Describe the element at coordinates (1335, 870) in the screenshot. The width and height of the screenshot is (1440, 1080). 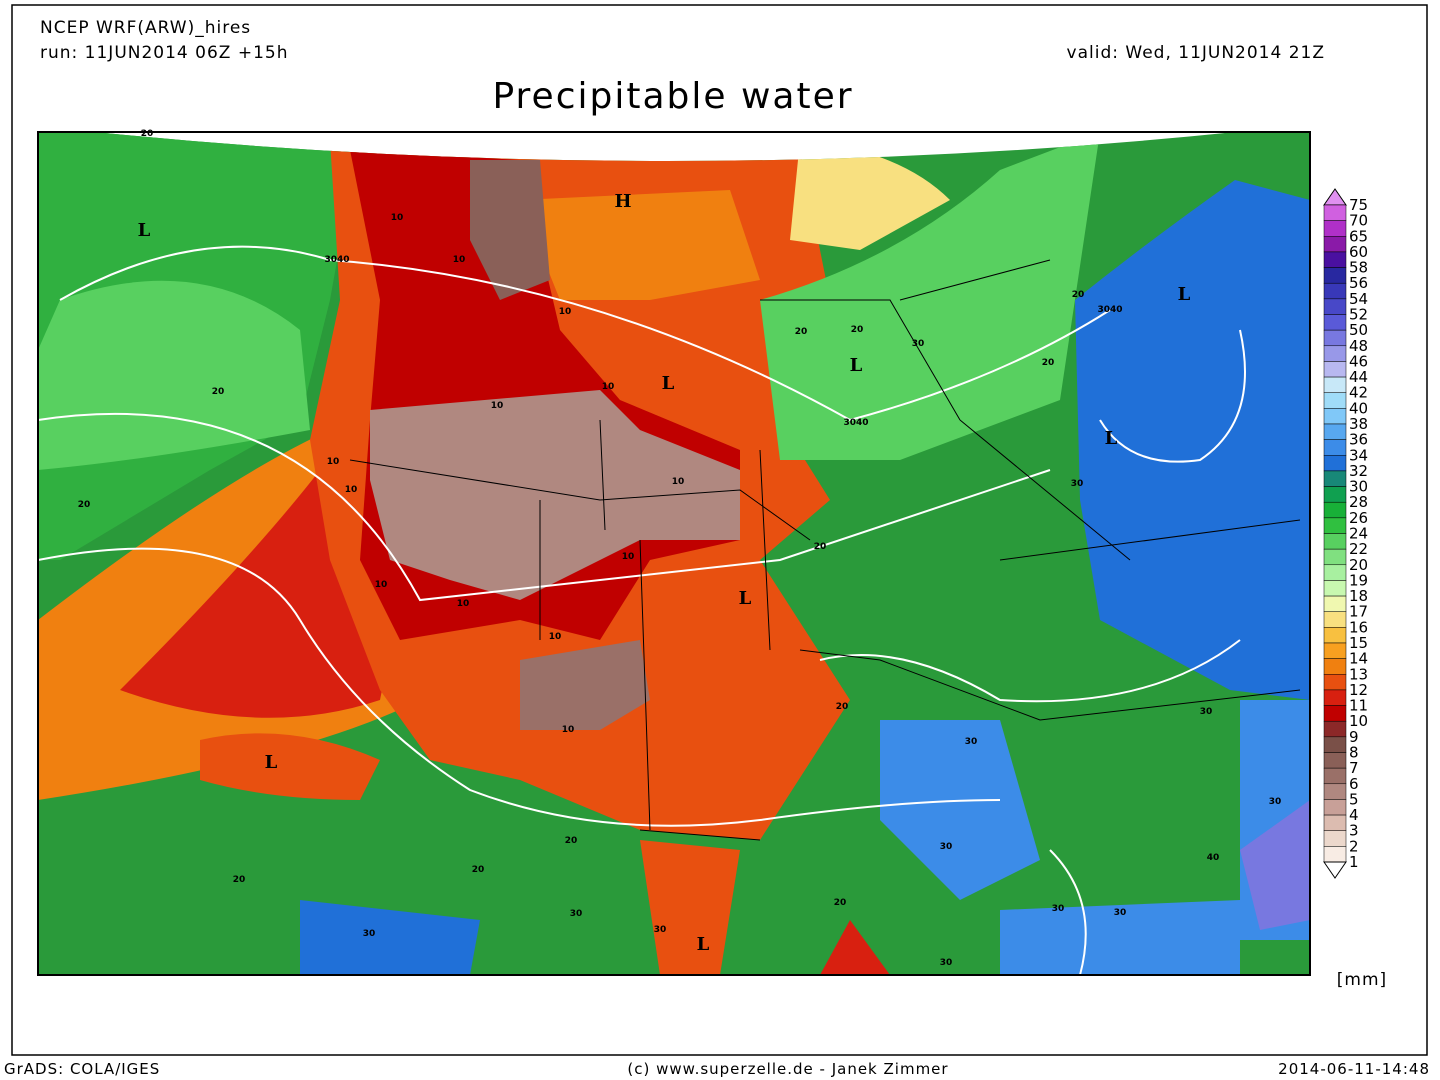
I see `legend-bottom-arrow` at that location.